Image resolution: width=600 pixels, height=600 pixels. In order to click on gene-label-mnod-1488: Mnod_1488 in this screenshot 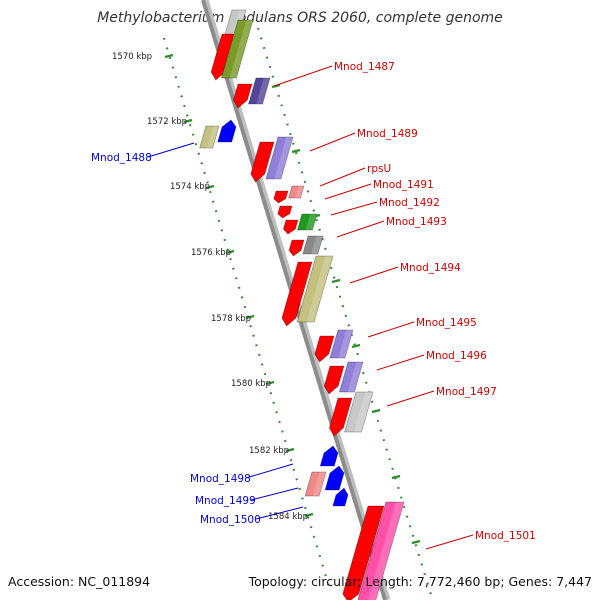, I will do `click(121, 158)`.